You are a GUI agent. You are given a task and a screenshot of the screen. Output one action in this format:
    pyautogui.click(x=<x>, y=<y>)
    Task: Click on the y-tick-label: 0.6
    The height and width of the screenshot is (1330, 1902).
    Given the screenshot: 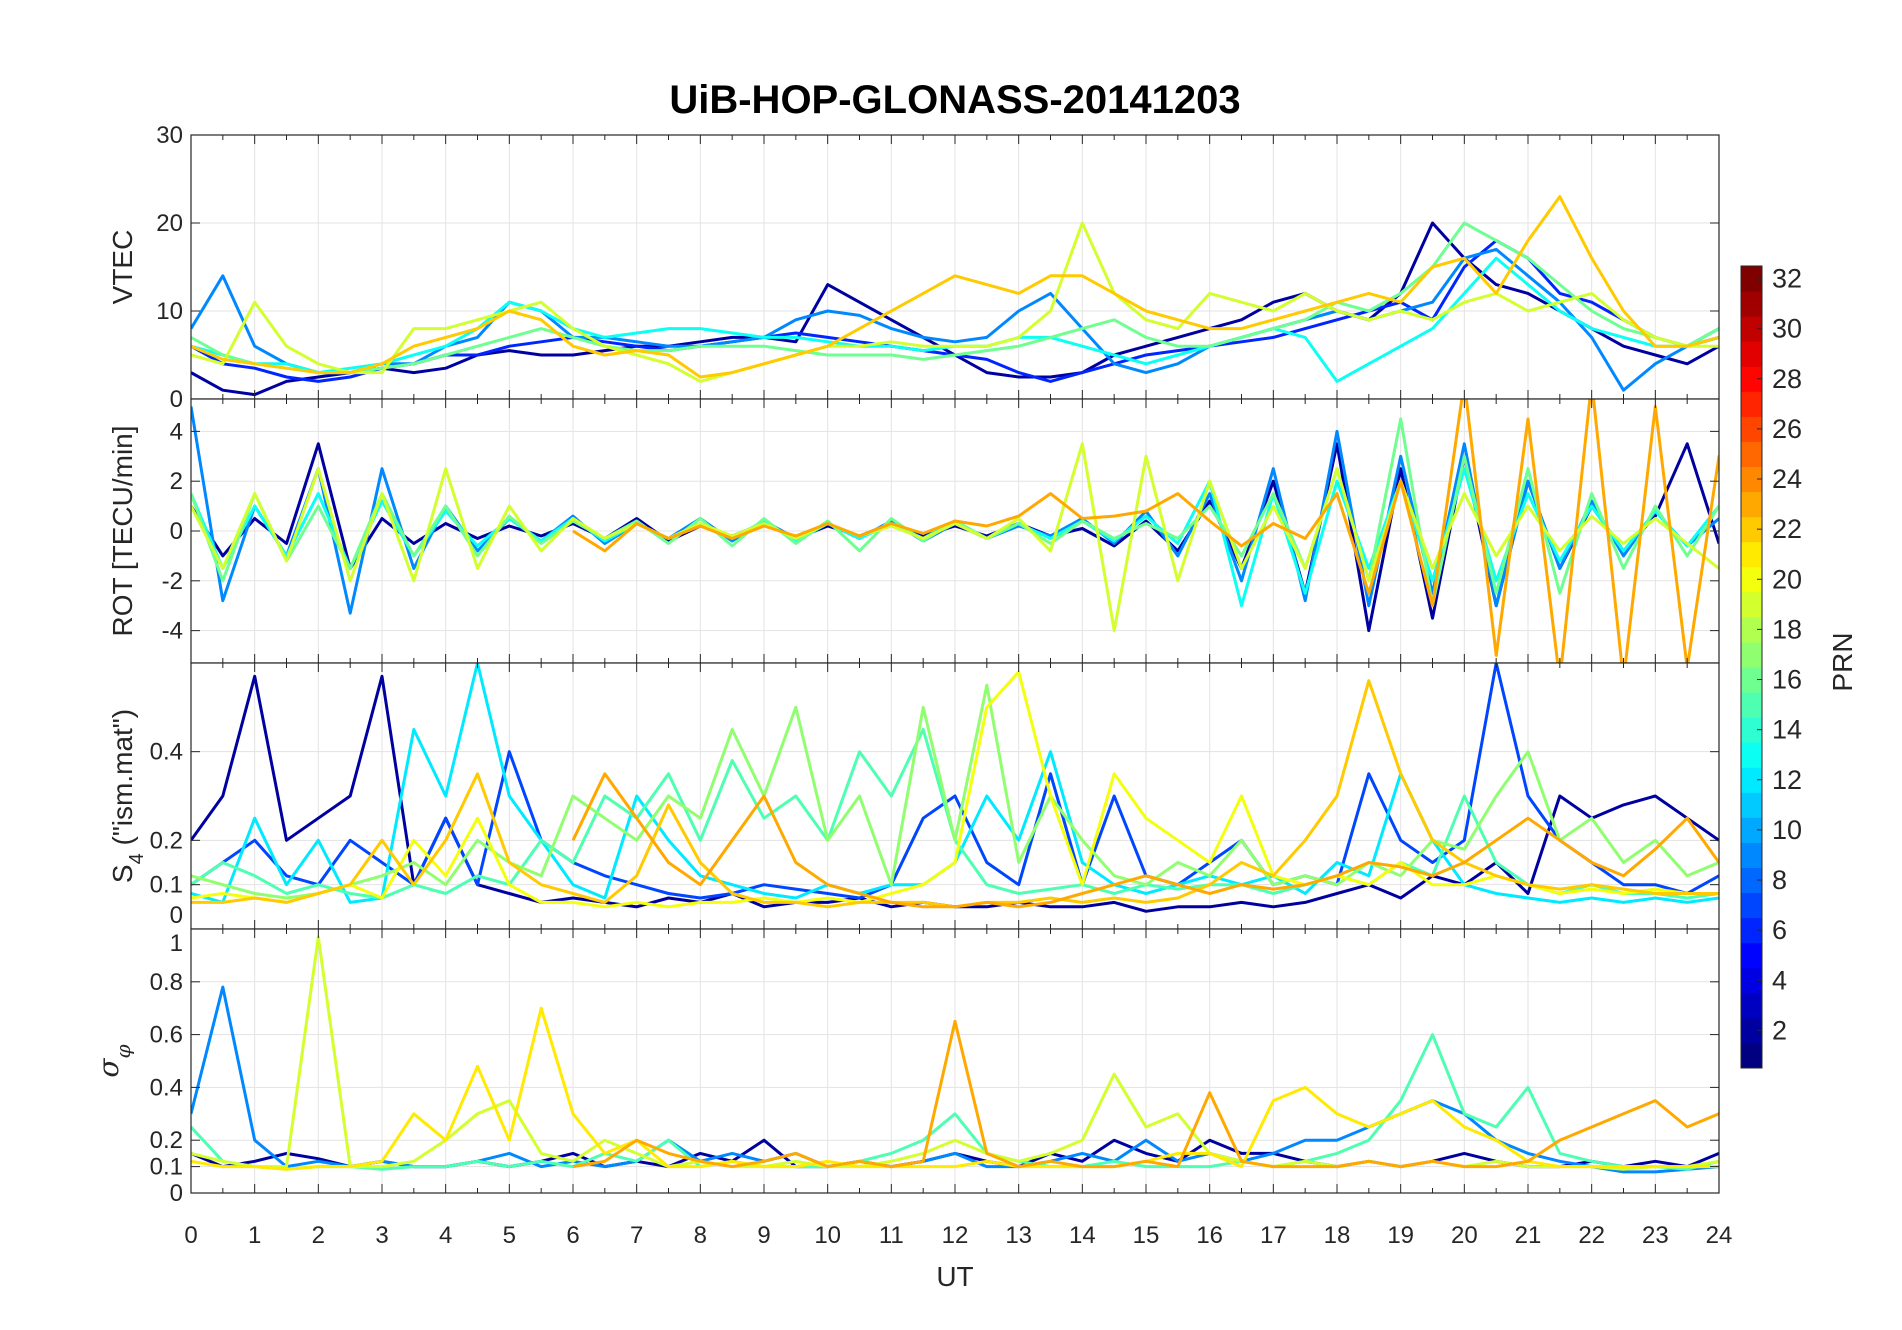 What is the action you would take?
    pyautogui.click(x=166, y=1035)
    